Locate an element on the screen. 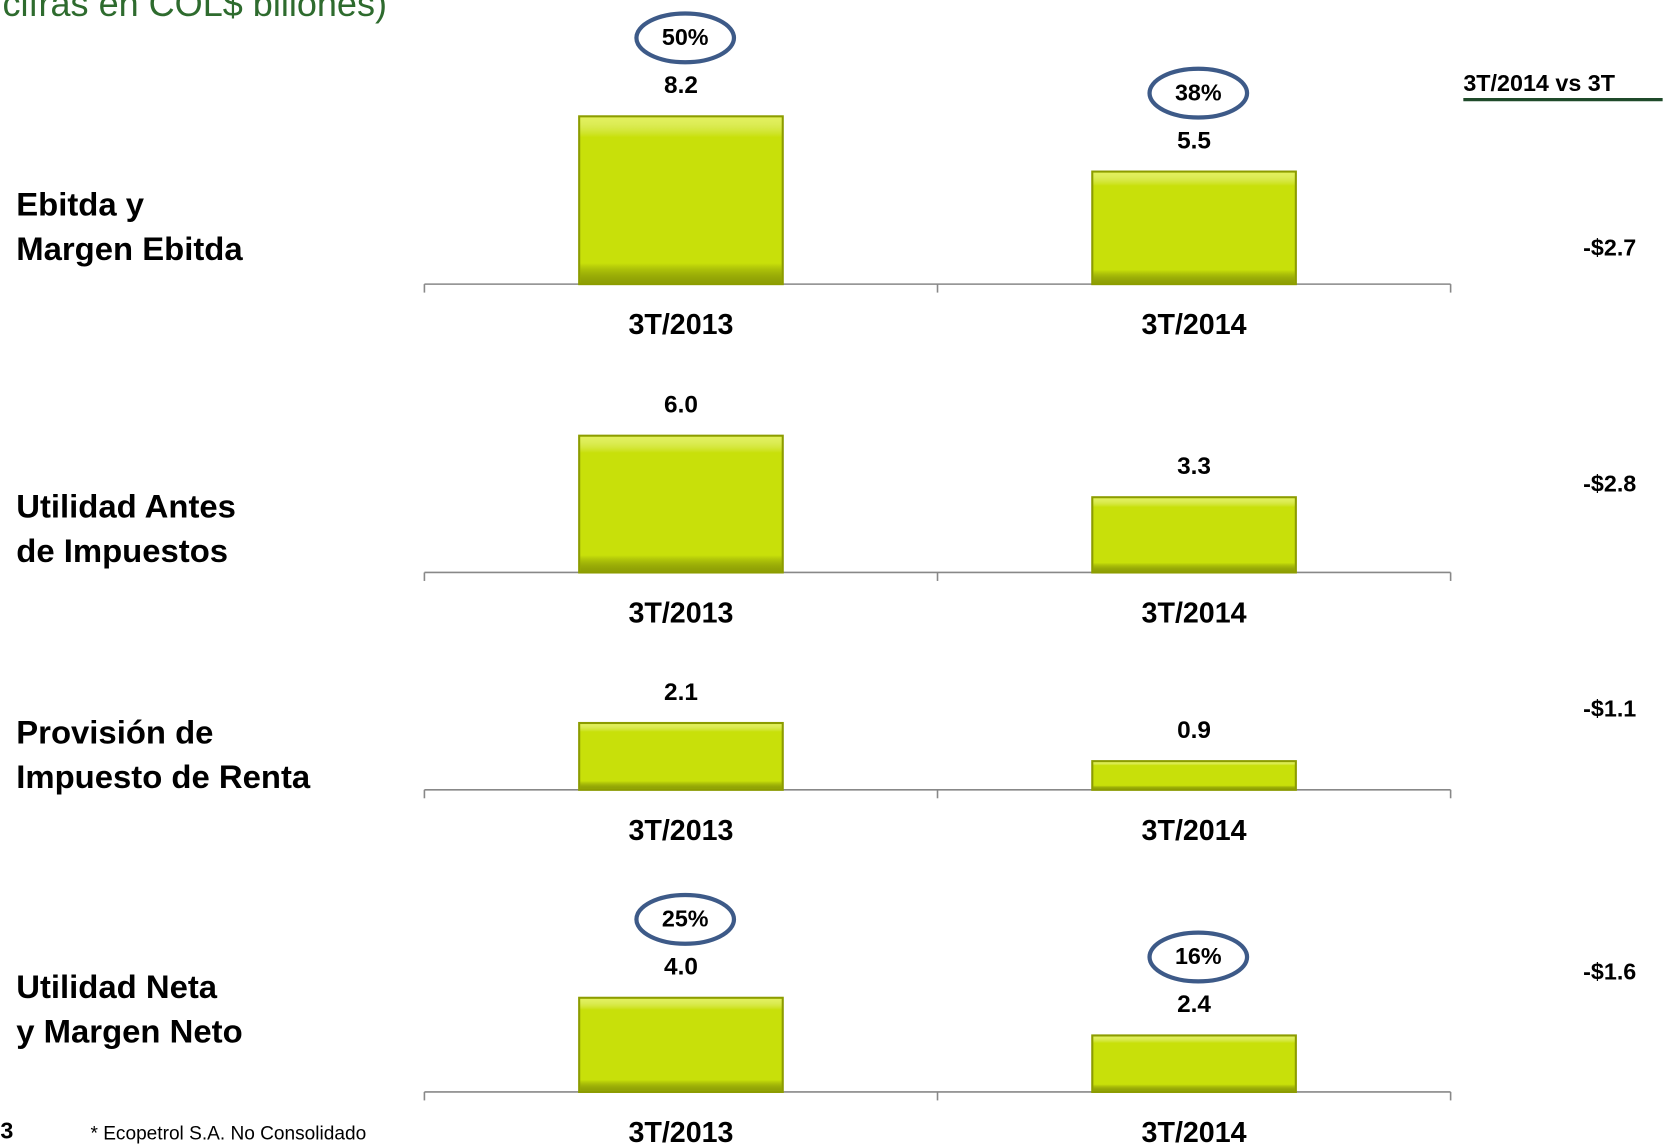 The image size is (1663, 1146). annotation: 50% is located at coordinates (685, 37).